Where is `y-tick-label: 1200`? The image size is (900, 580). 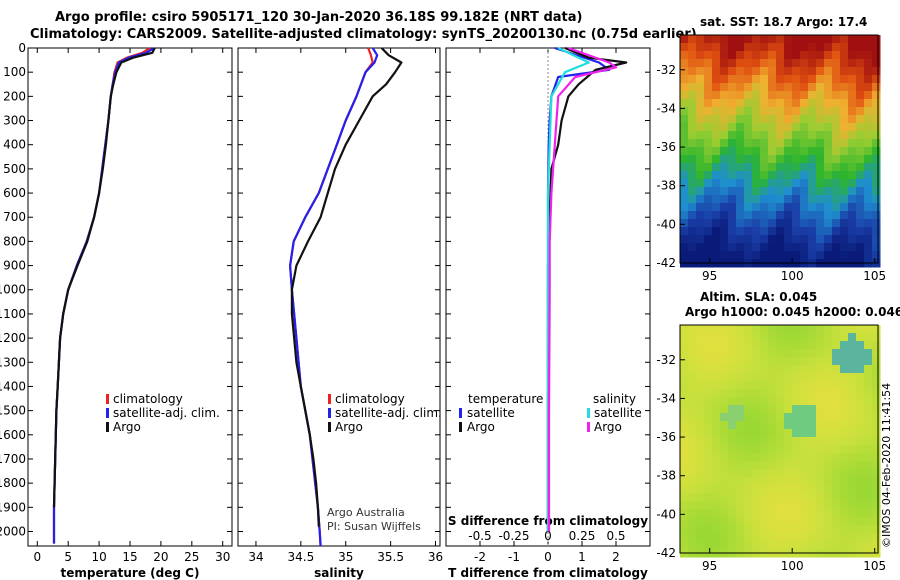 y-tick-label: 1200 is located at coordinates (13, 338).